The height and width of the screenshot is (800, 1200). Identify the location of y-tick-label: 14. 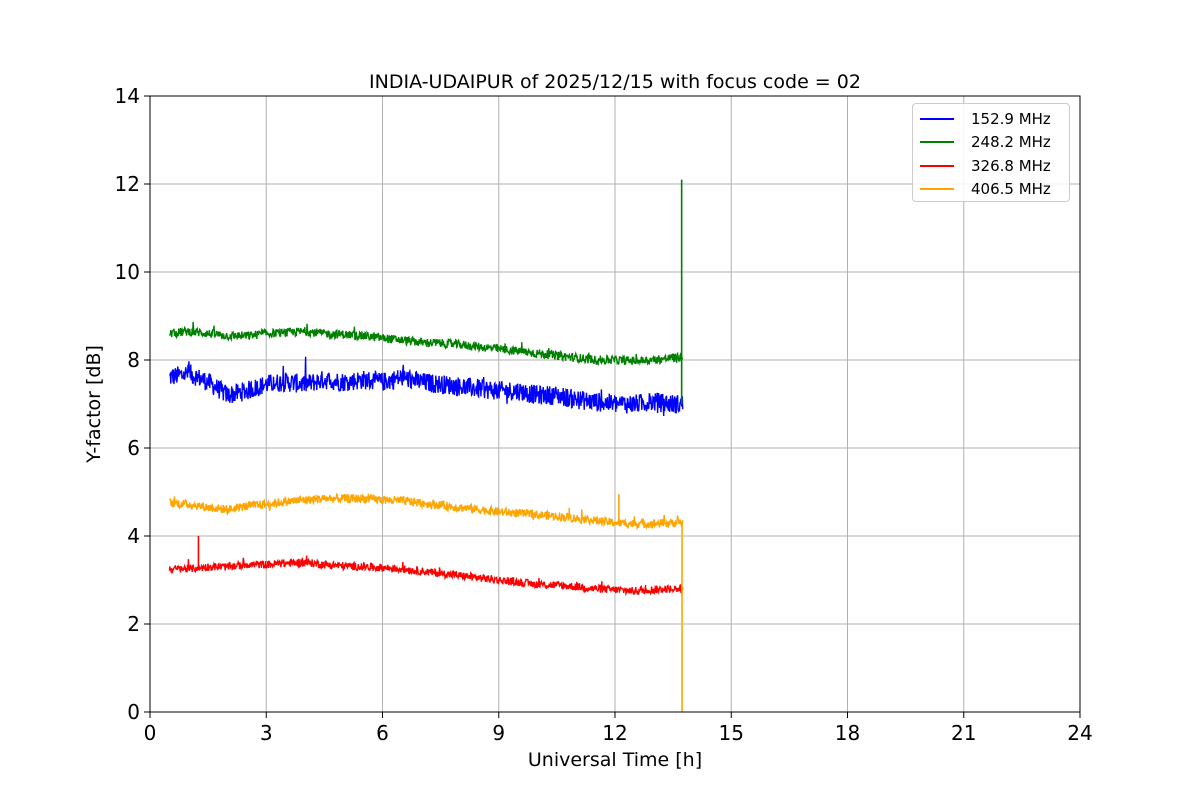
(127, 96).